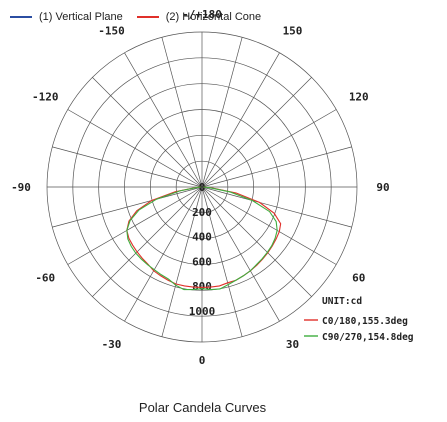  I want to click on legend-item-vertical: (1) Vertical Plane, so click(66, 17).